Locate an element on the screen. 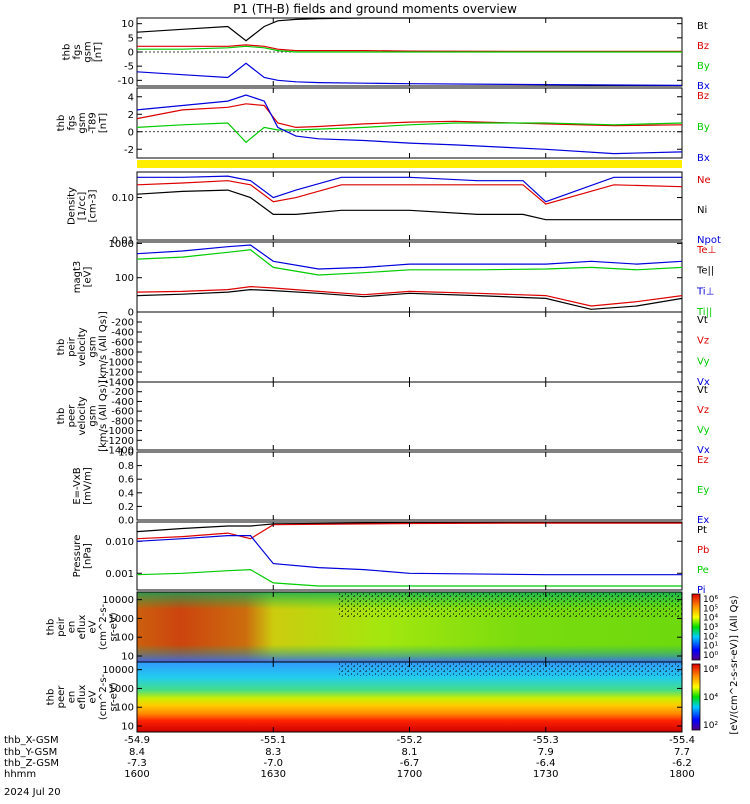  xtick-label: -6.2 is located at coordinates (682, 763).